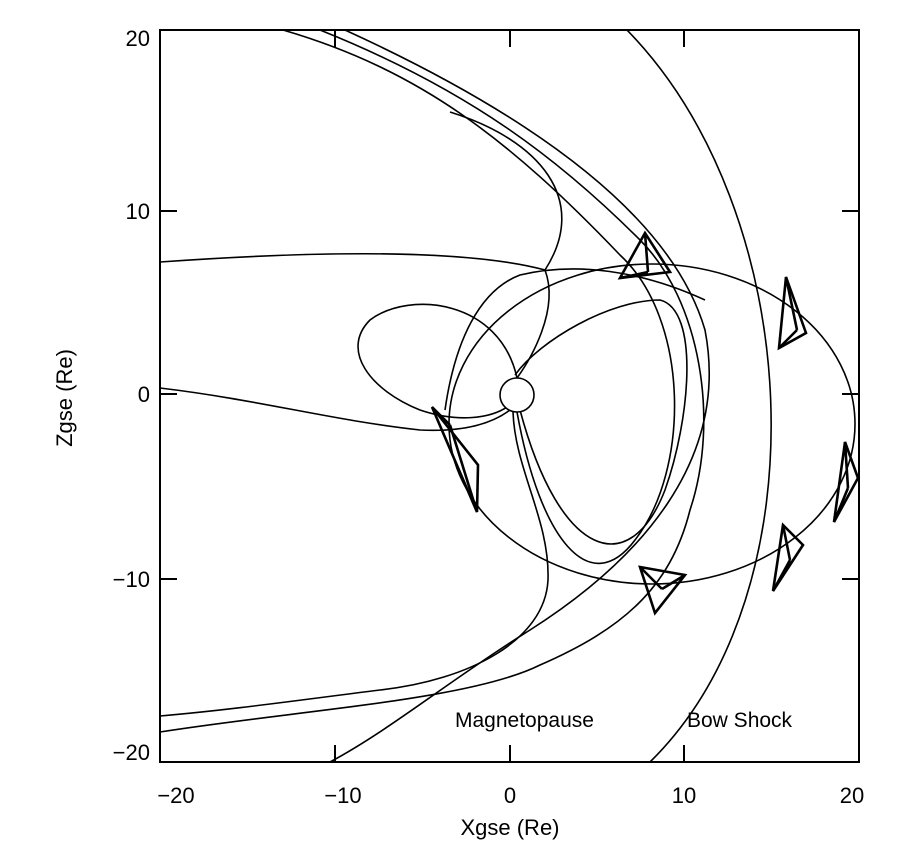 This screenshot has height=847, width=900. What do you see at coordinates (510, 795) in the screenshot?
I see `x-tick-label: 0` at bounding box center [510, 795].